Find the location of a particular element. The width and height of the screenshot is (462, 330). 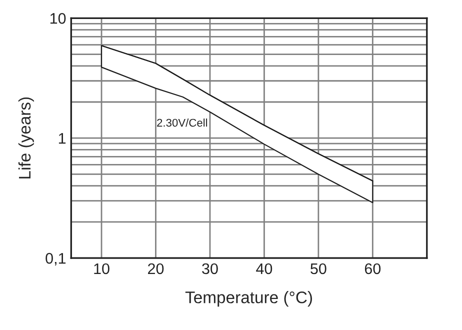

annotation: 2.30V/Cell is located at coordinates (182, 122).